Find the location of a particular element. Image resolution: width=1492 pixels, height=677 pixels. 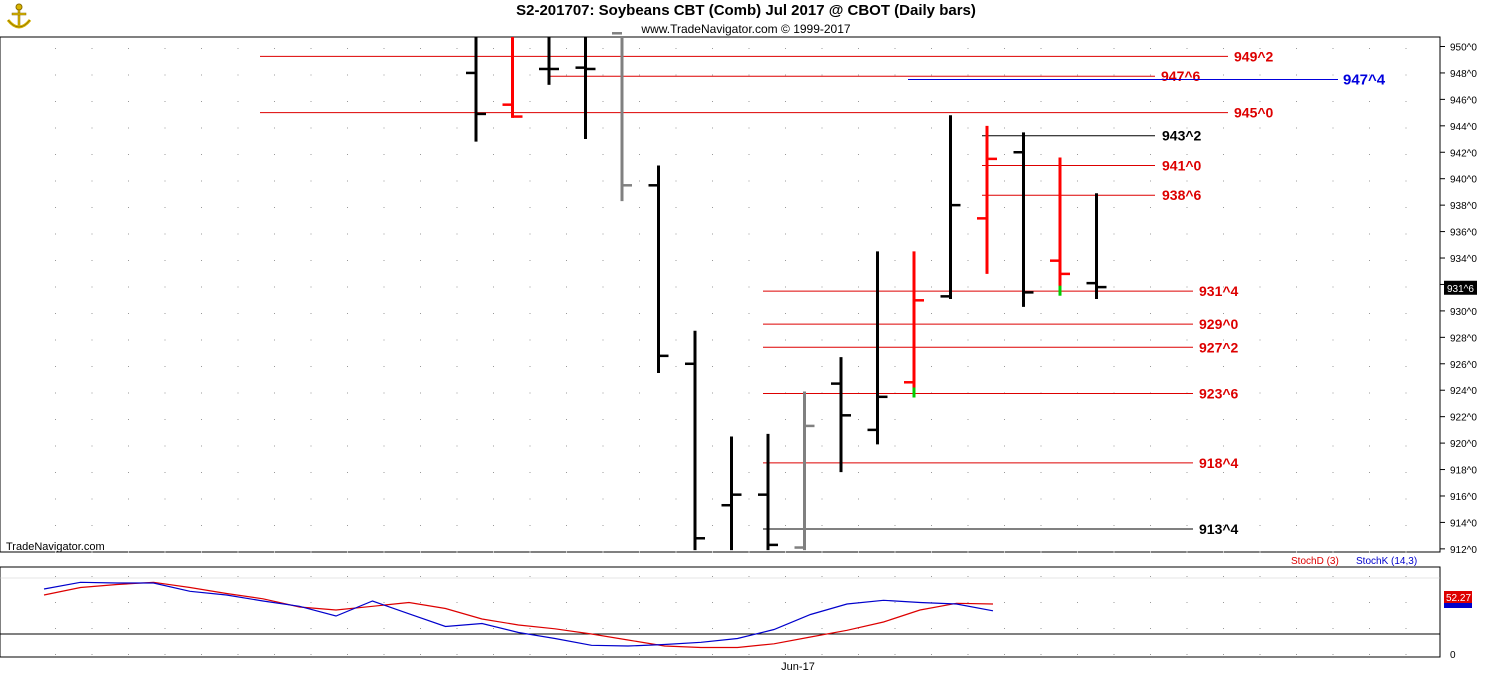

y-tick-label: 944^0 is located at coordinates (1463, 127).